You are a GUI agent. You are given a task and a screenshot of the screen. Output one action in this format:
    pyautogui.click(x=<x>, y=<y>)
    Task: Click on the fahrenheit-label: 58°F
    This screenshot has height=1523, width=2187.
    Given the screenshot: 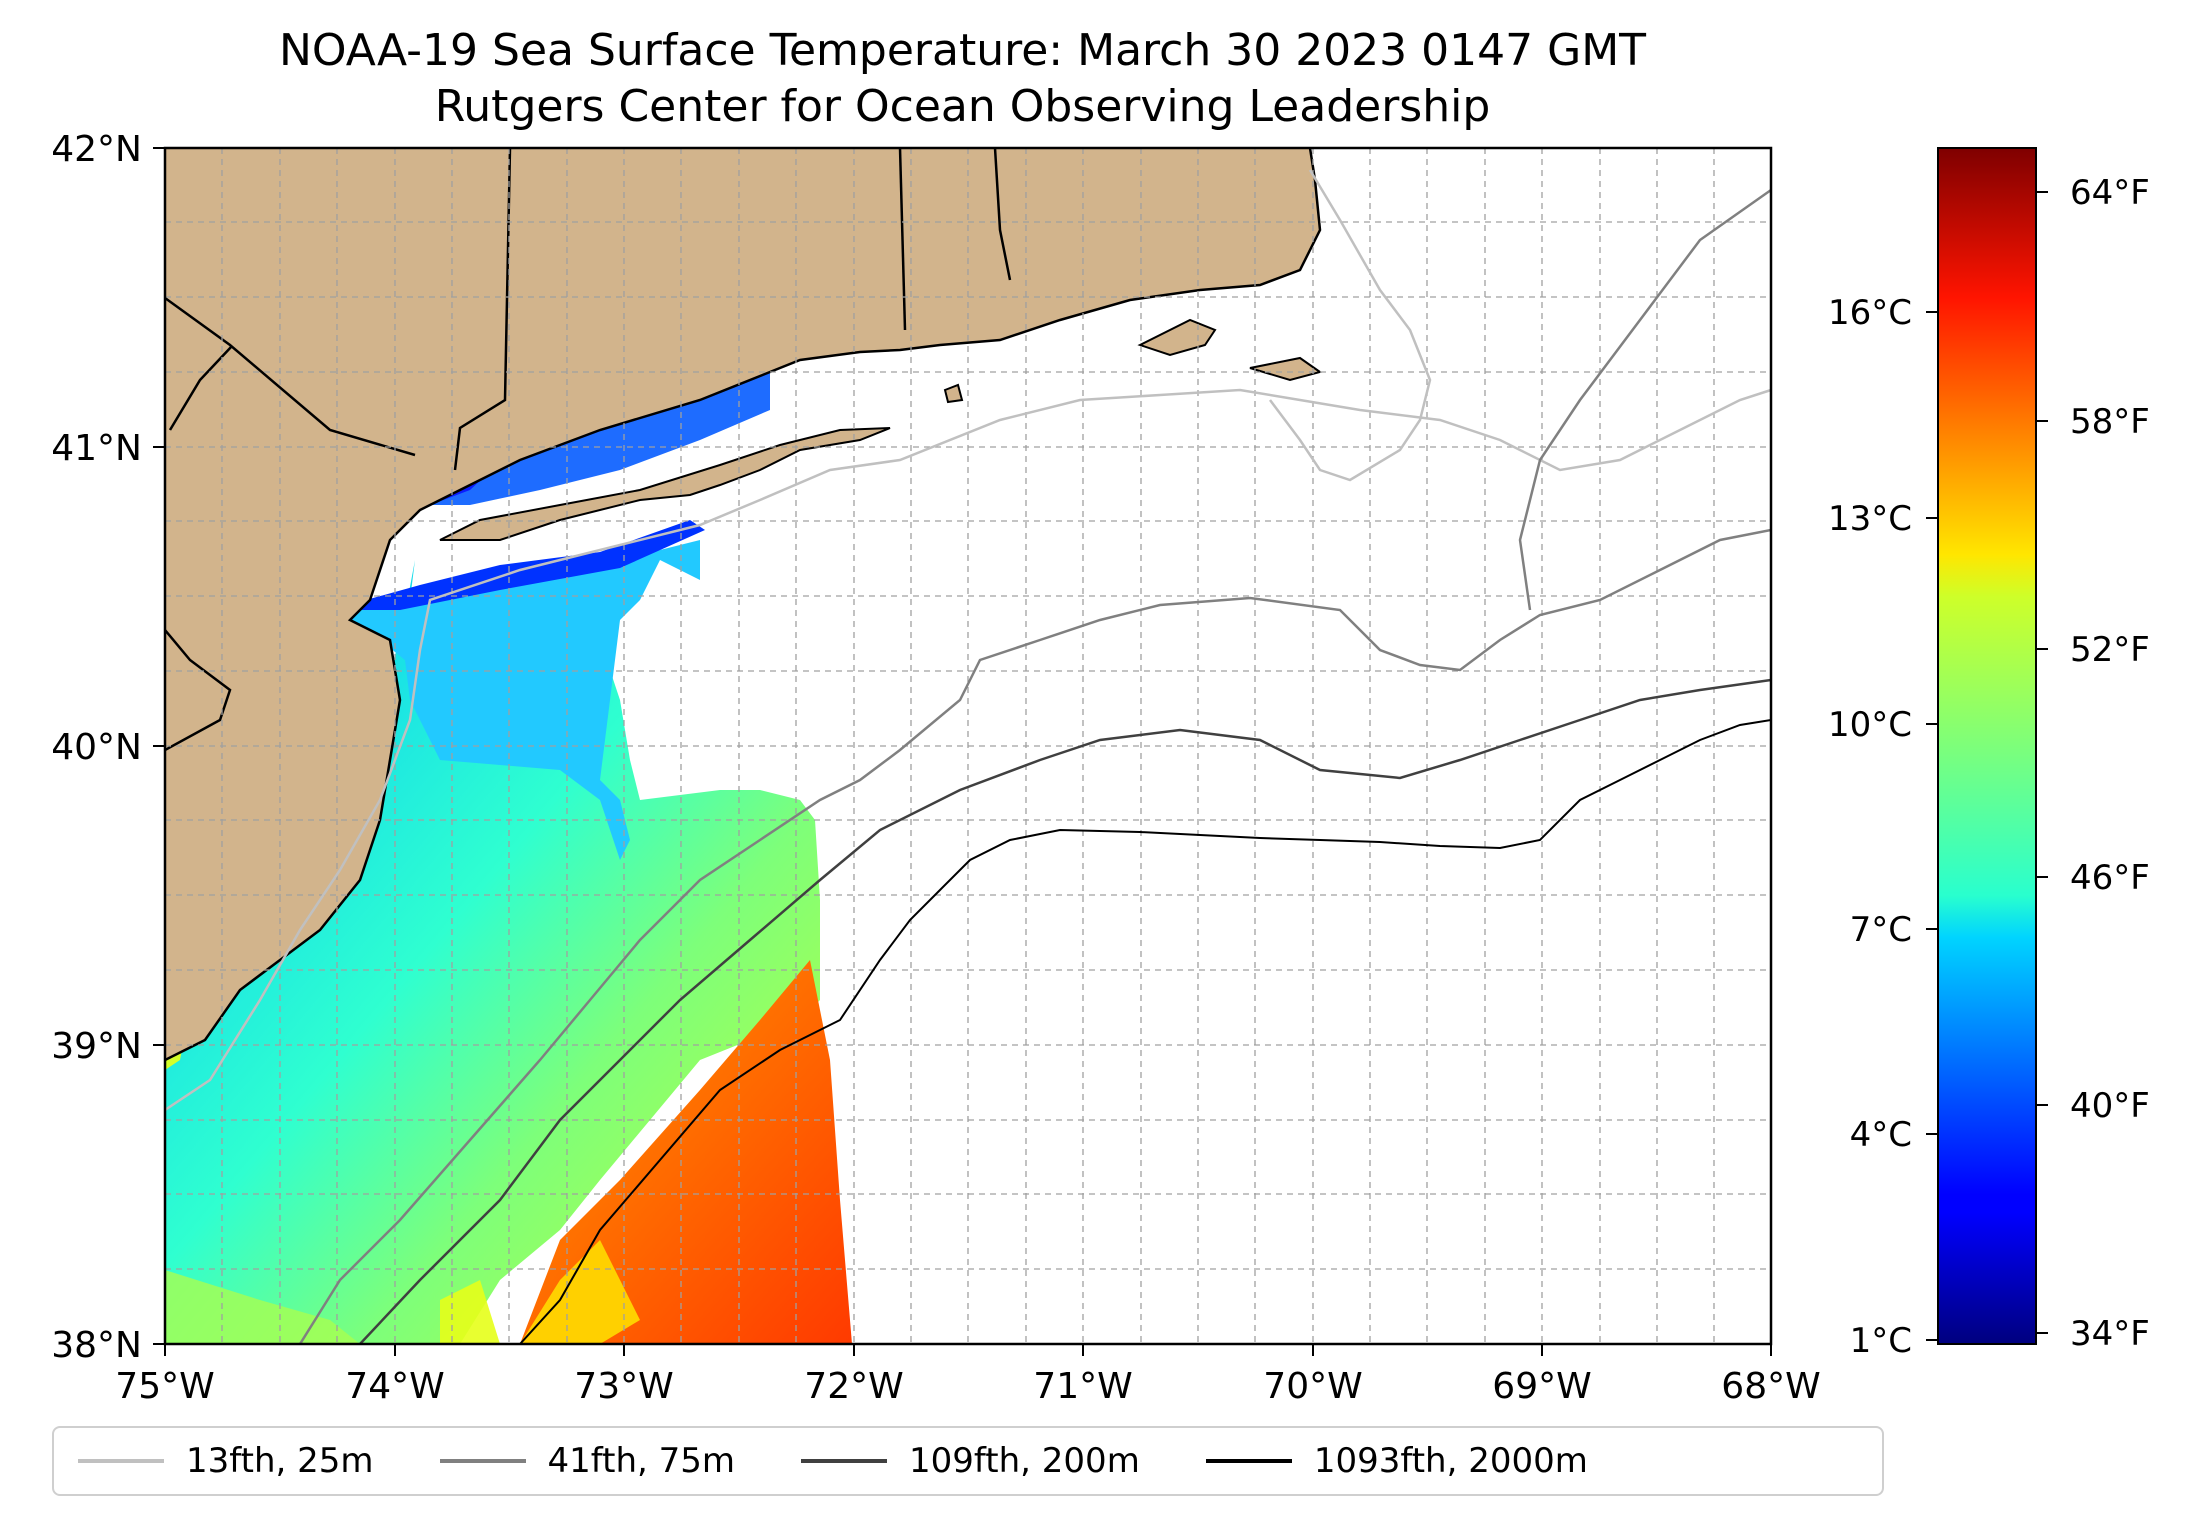 What is the action you would take?
    pyautogui.click(x=2110, y=422)
    